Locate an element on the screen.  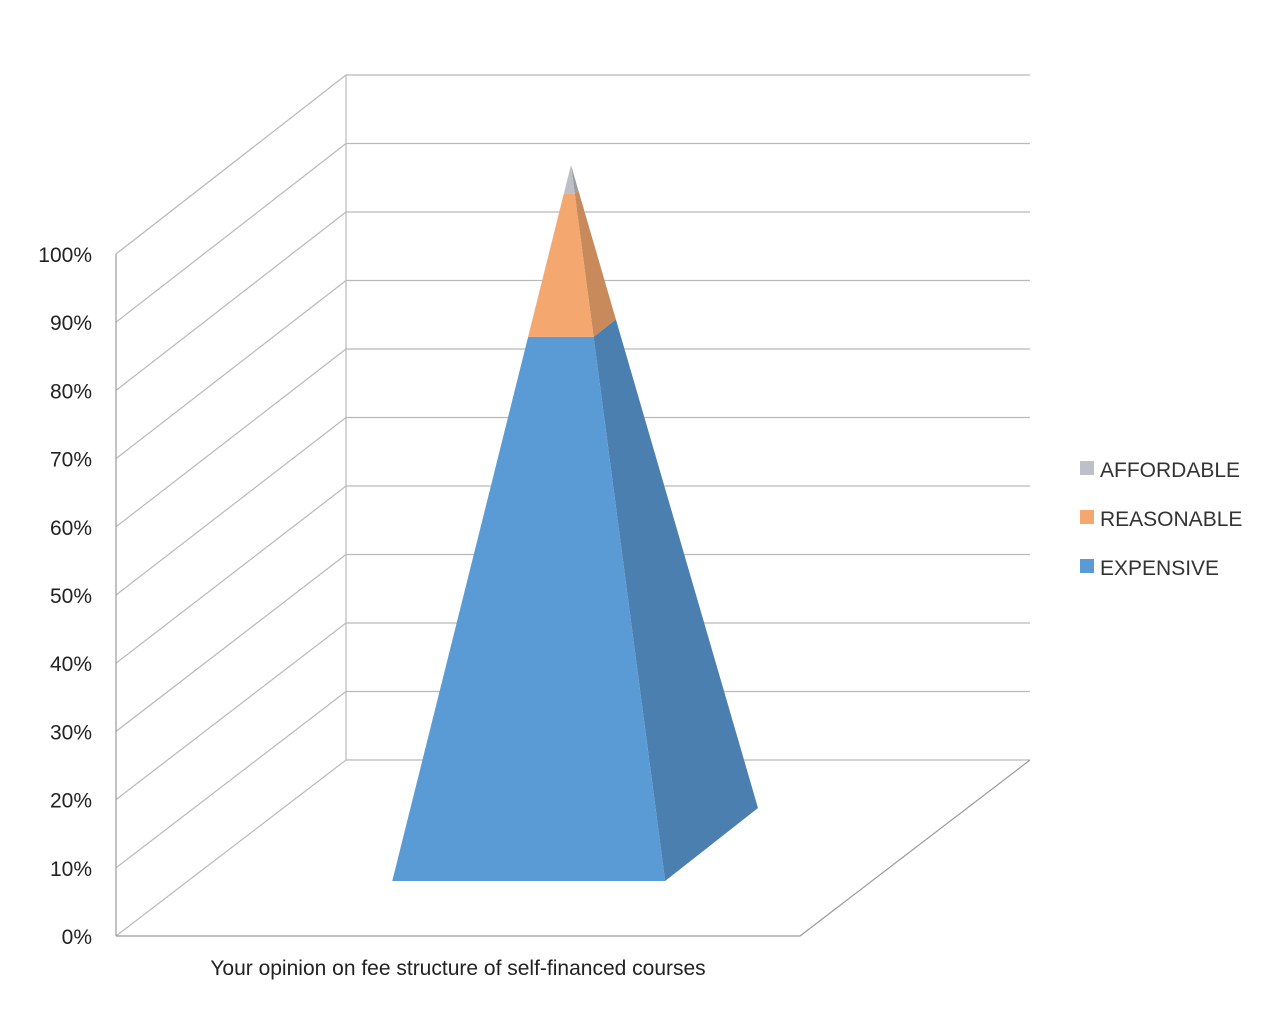
legend-label-expensive: EXPENSIVE is located at coordinates (1159, 568).